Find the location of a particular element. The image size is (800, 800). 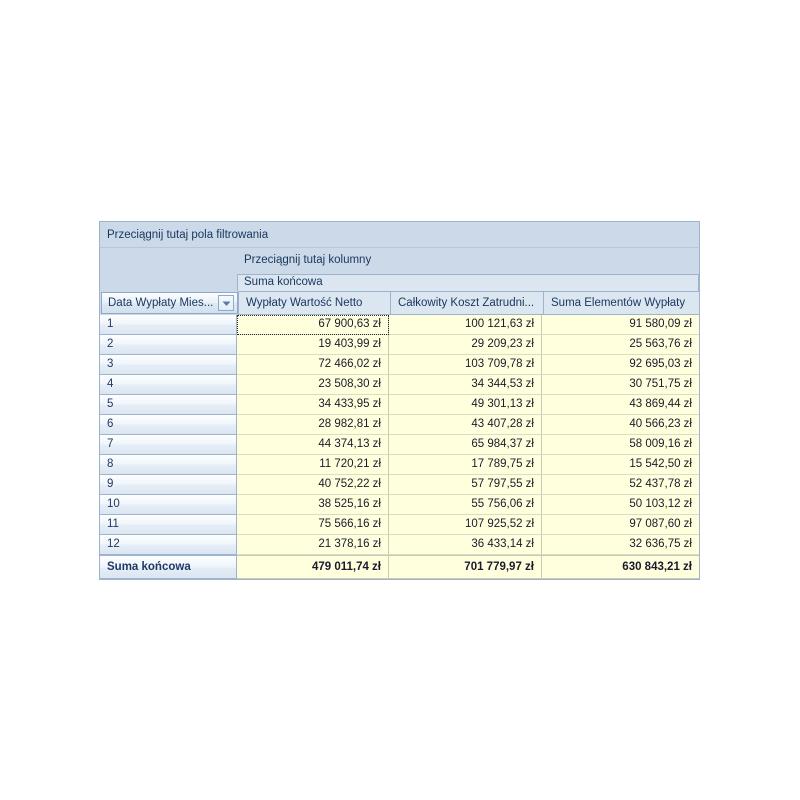

table-row: 5 34 433,95 zł 49 301,13 zł 43 869,44 zł is located at coordinates (399, 405).